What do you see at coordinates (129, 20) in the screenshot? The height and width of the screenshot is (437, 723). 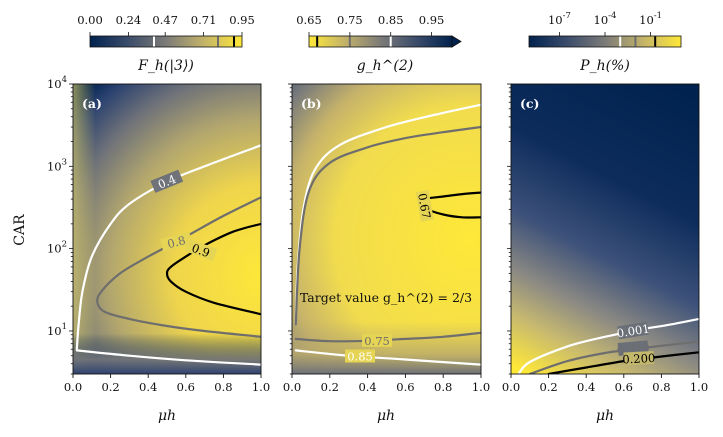 I see `colorbar-tick-label: 0.24` at bounding box center [129, 20].